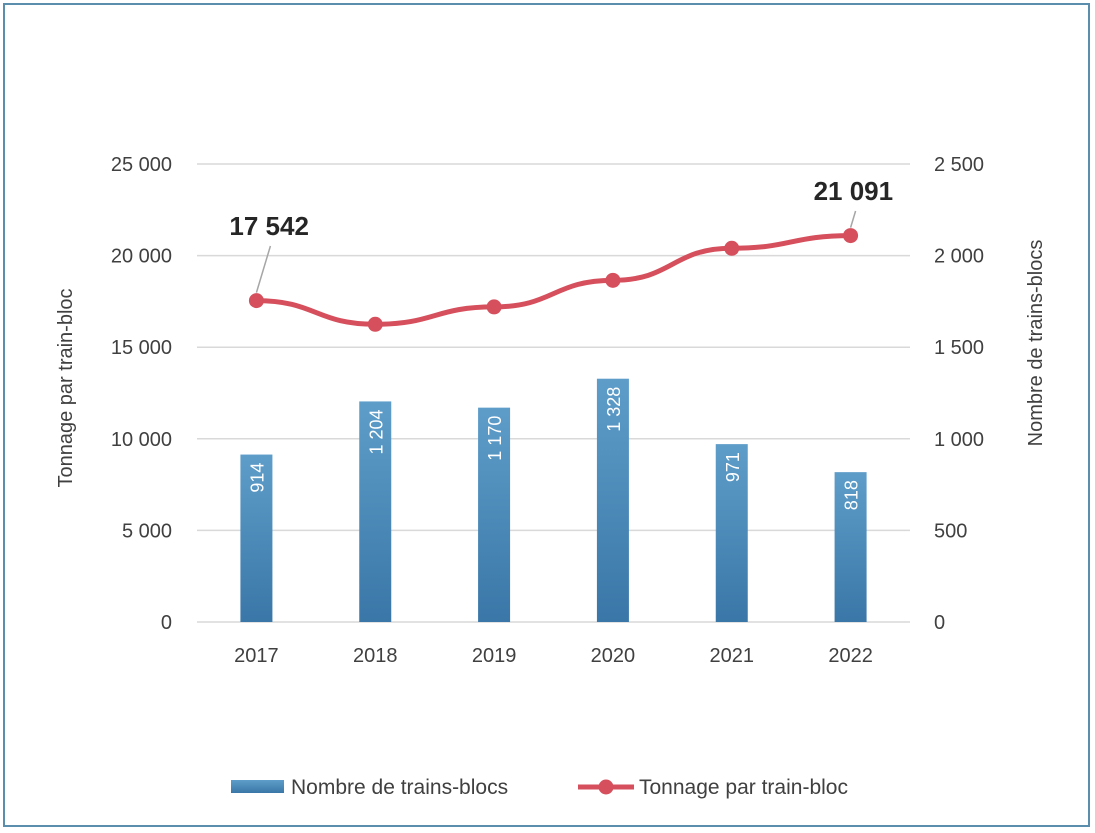 The width and height of the screenshot is (1095, 833). Describe the element at coordinates (959, 440) in the screenshot. I see `right-tick-label: 1 000` at that location.